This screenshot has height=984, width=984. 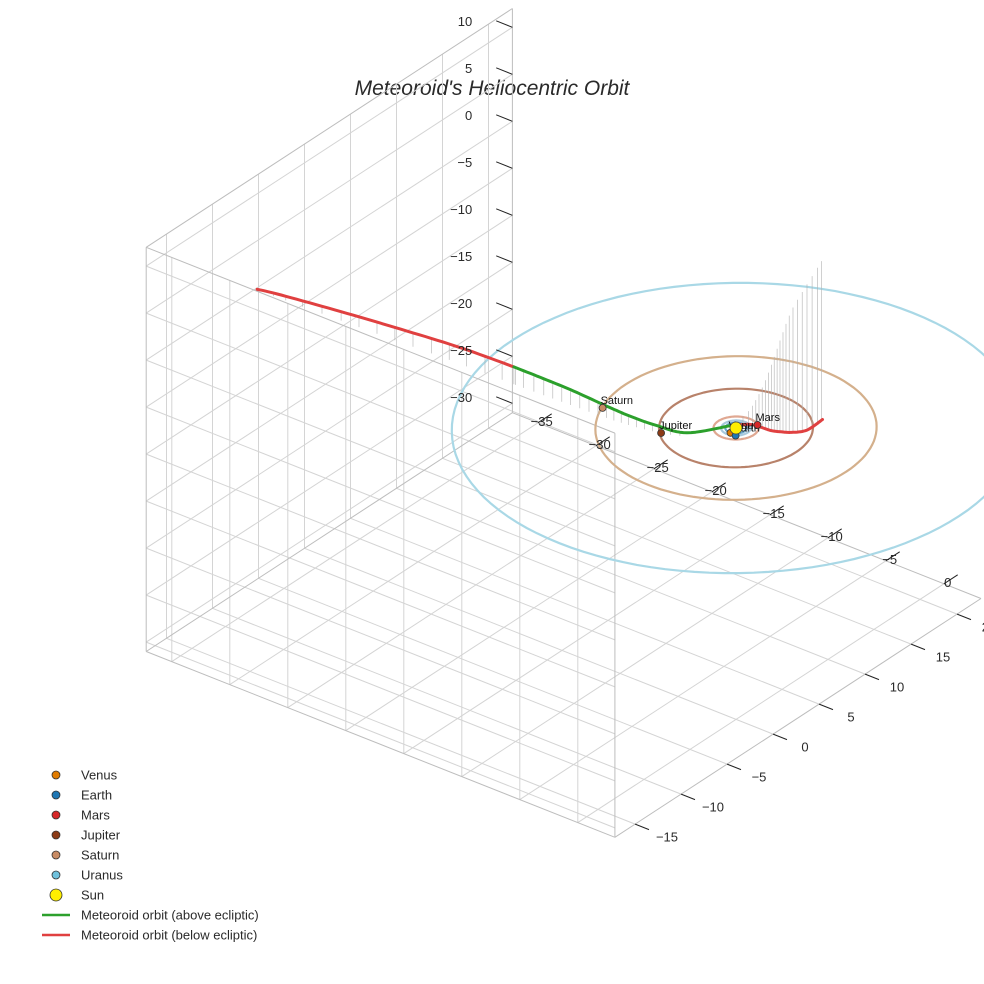 I want to click on legend-item: Jupiter, so click(x=86, y=835).